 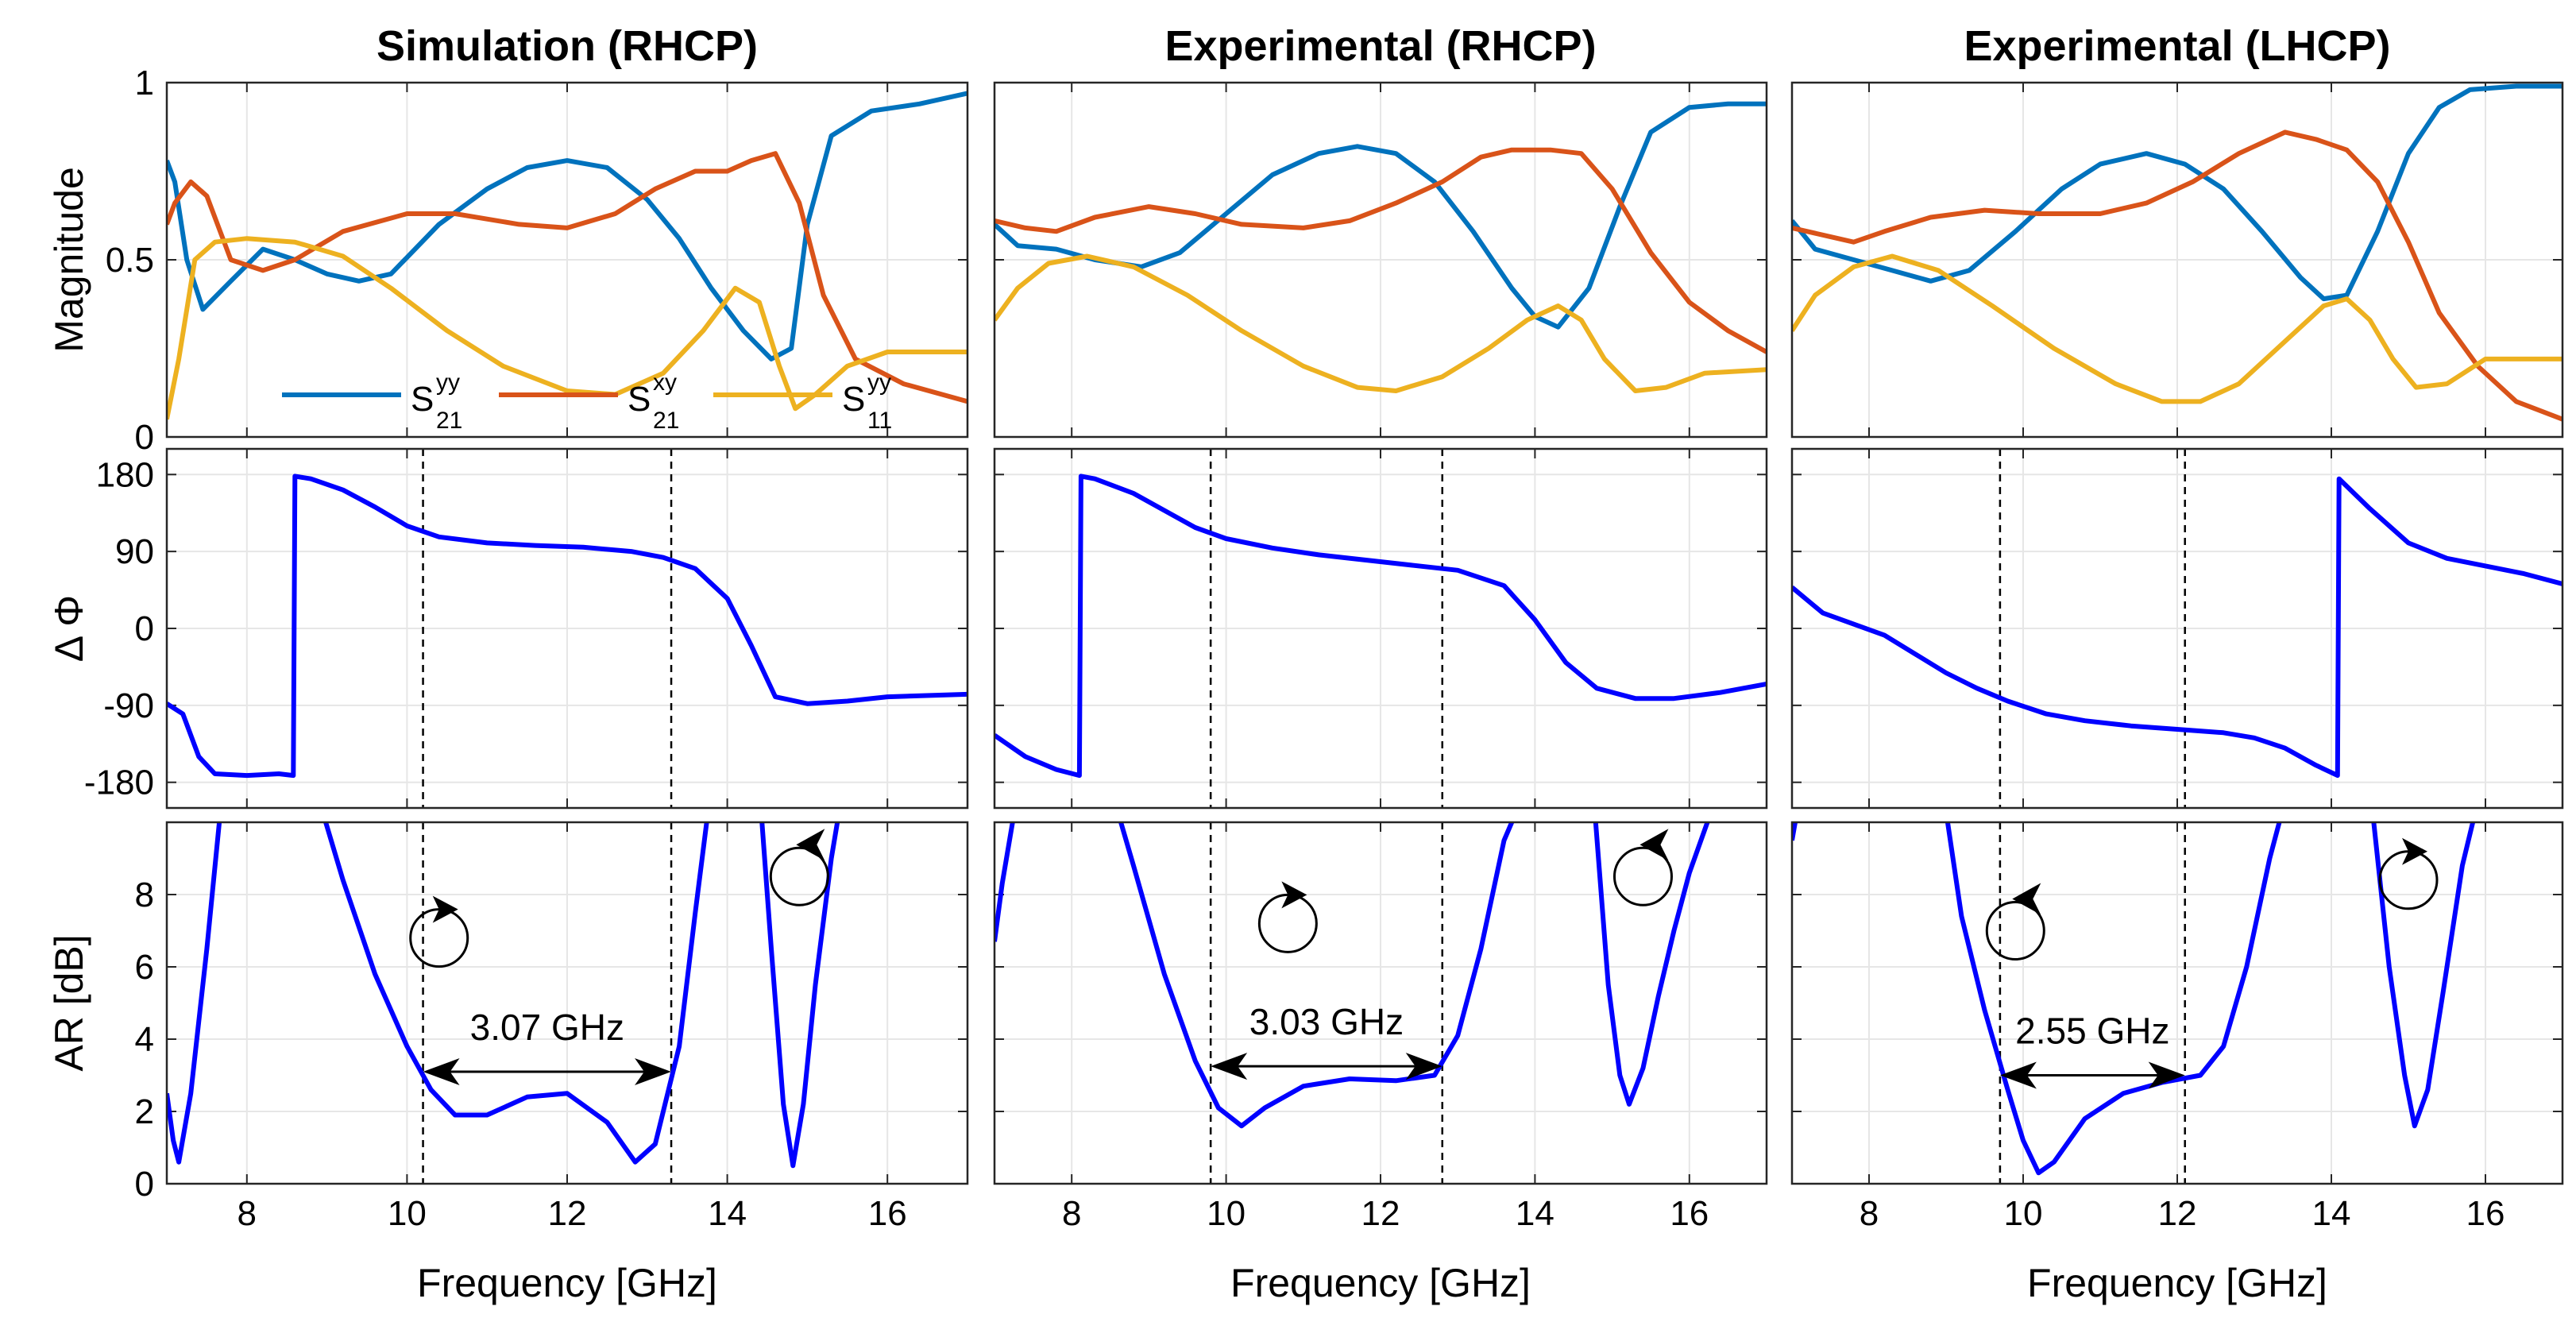 What do you see at coordinates (547, 1027) in the screenshot?
I see `bandwidth-label: 3.07 GHz` at bounding box center [547, 1027].